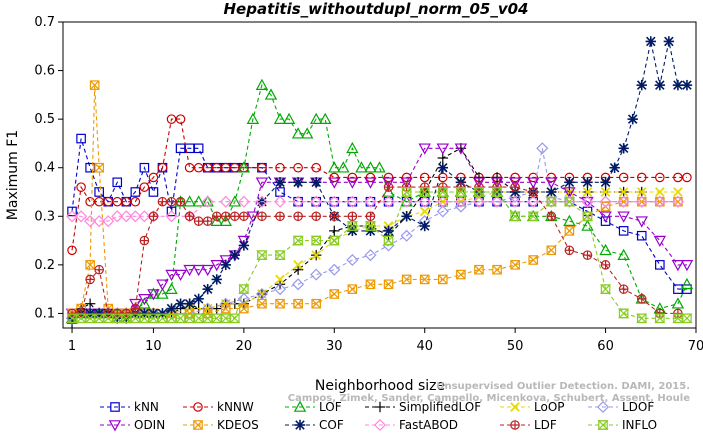 The height and width of the screenshot is (434, 703). Describe the element at coordinates (603, 407) in the screenshot. I see `legend-marker-ldof` at that location.